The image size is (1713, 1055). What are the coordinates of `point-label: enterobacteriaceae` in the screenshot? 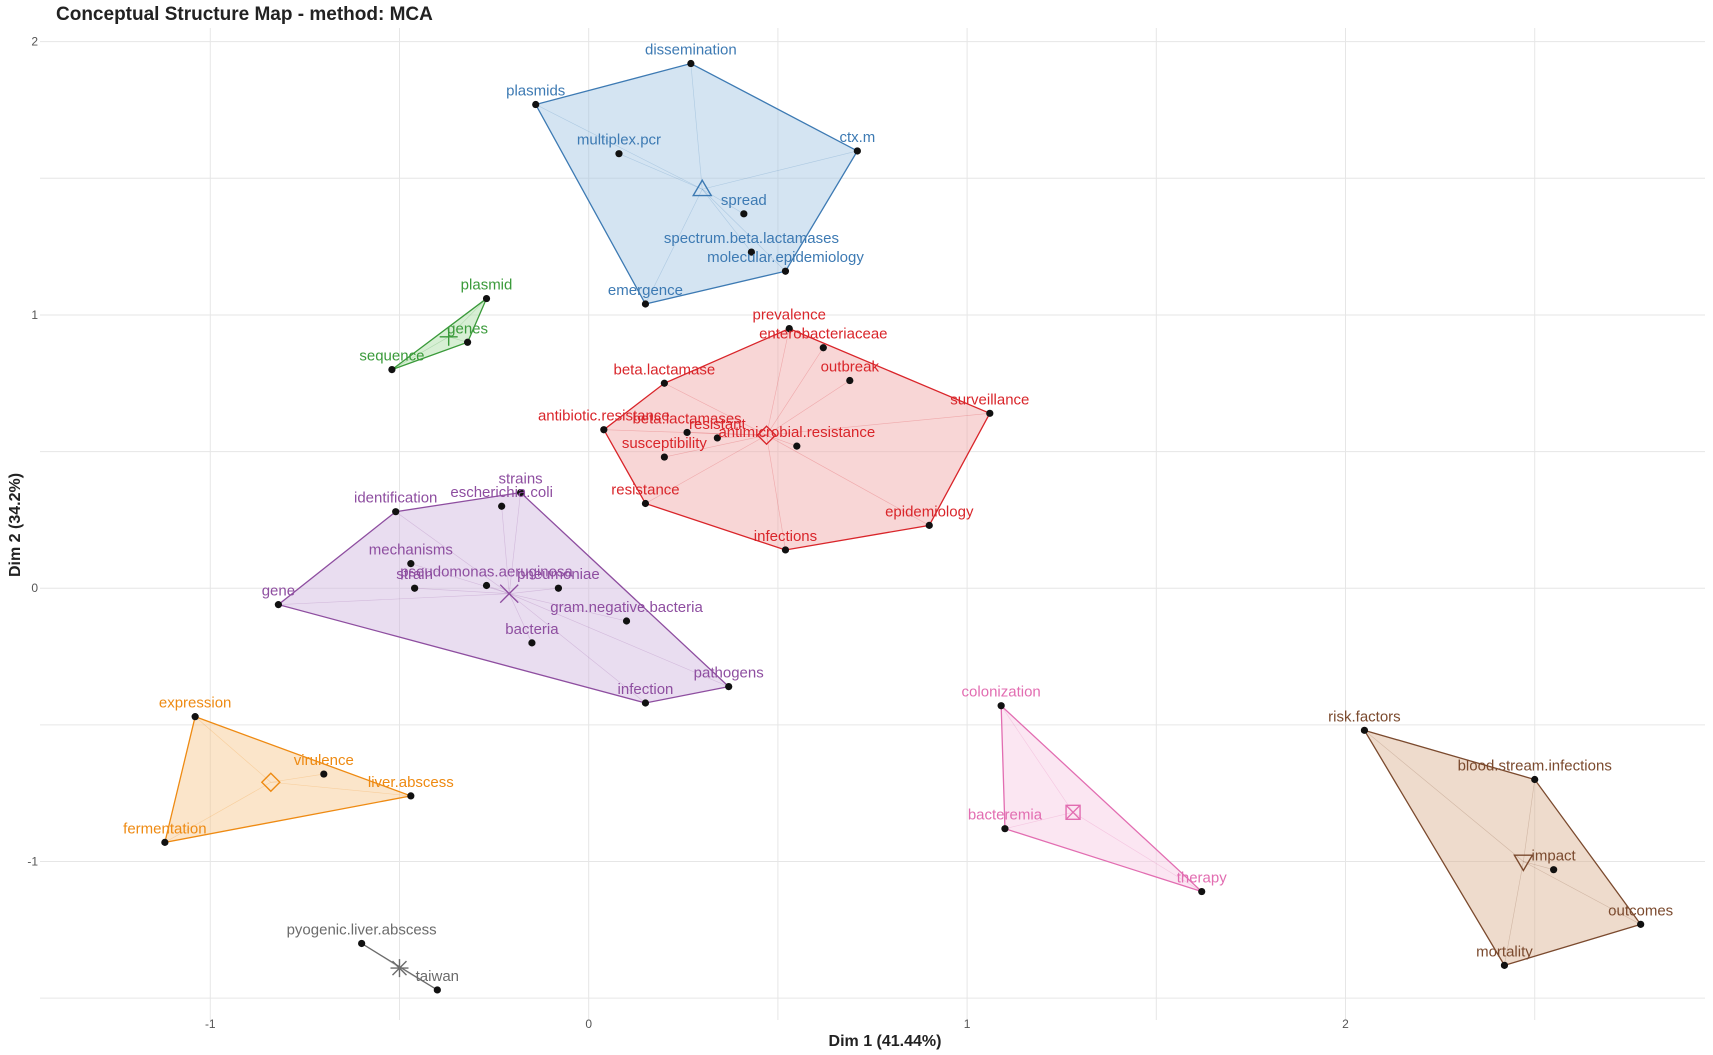 It's located at (823, 334).